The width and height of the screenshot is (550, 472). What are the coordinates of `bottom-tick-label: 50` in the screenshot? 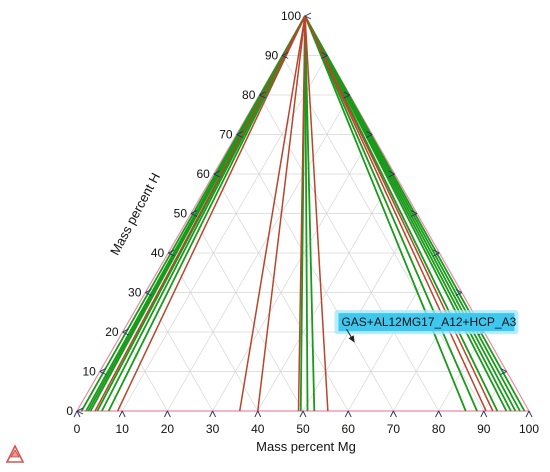 It's located at (303, 429).